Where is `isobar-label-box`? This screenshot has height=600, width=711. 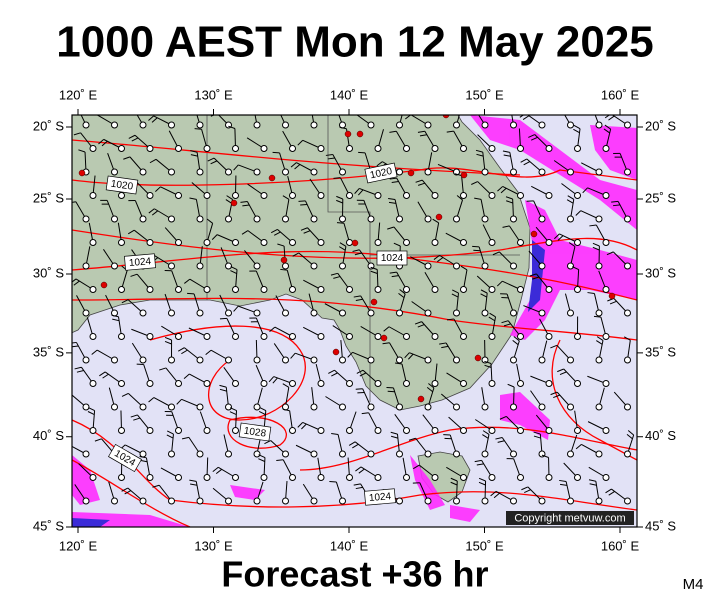 isobar-label-box is located at coordinates (381, 173).